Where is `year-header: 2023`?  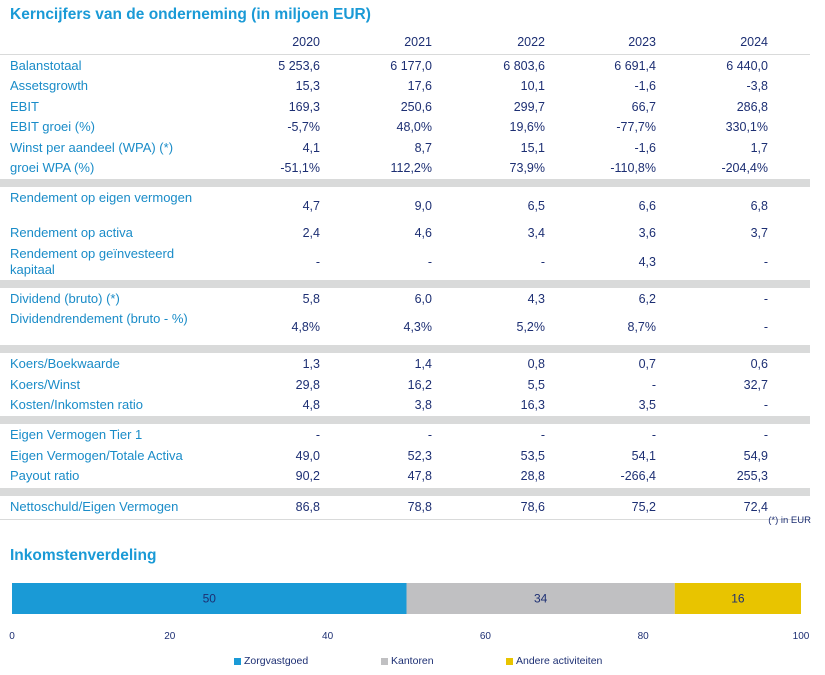 year-header: 2023 is located at coordinates (642, 42).